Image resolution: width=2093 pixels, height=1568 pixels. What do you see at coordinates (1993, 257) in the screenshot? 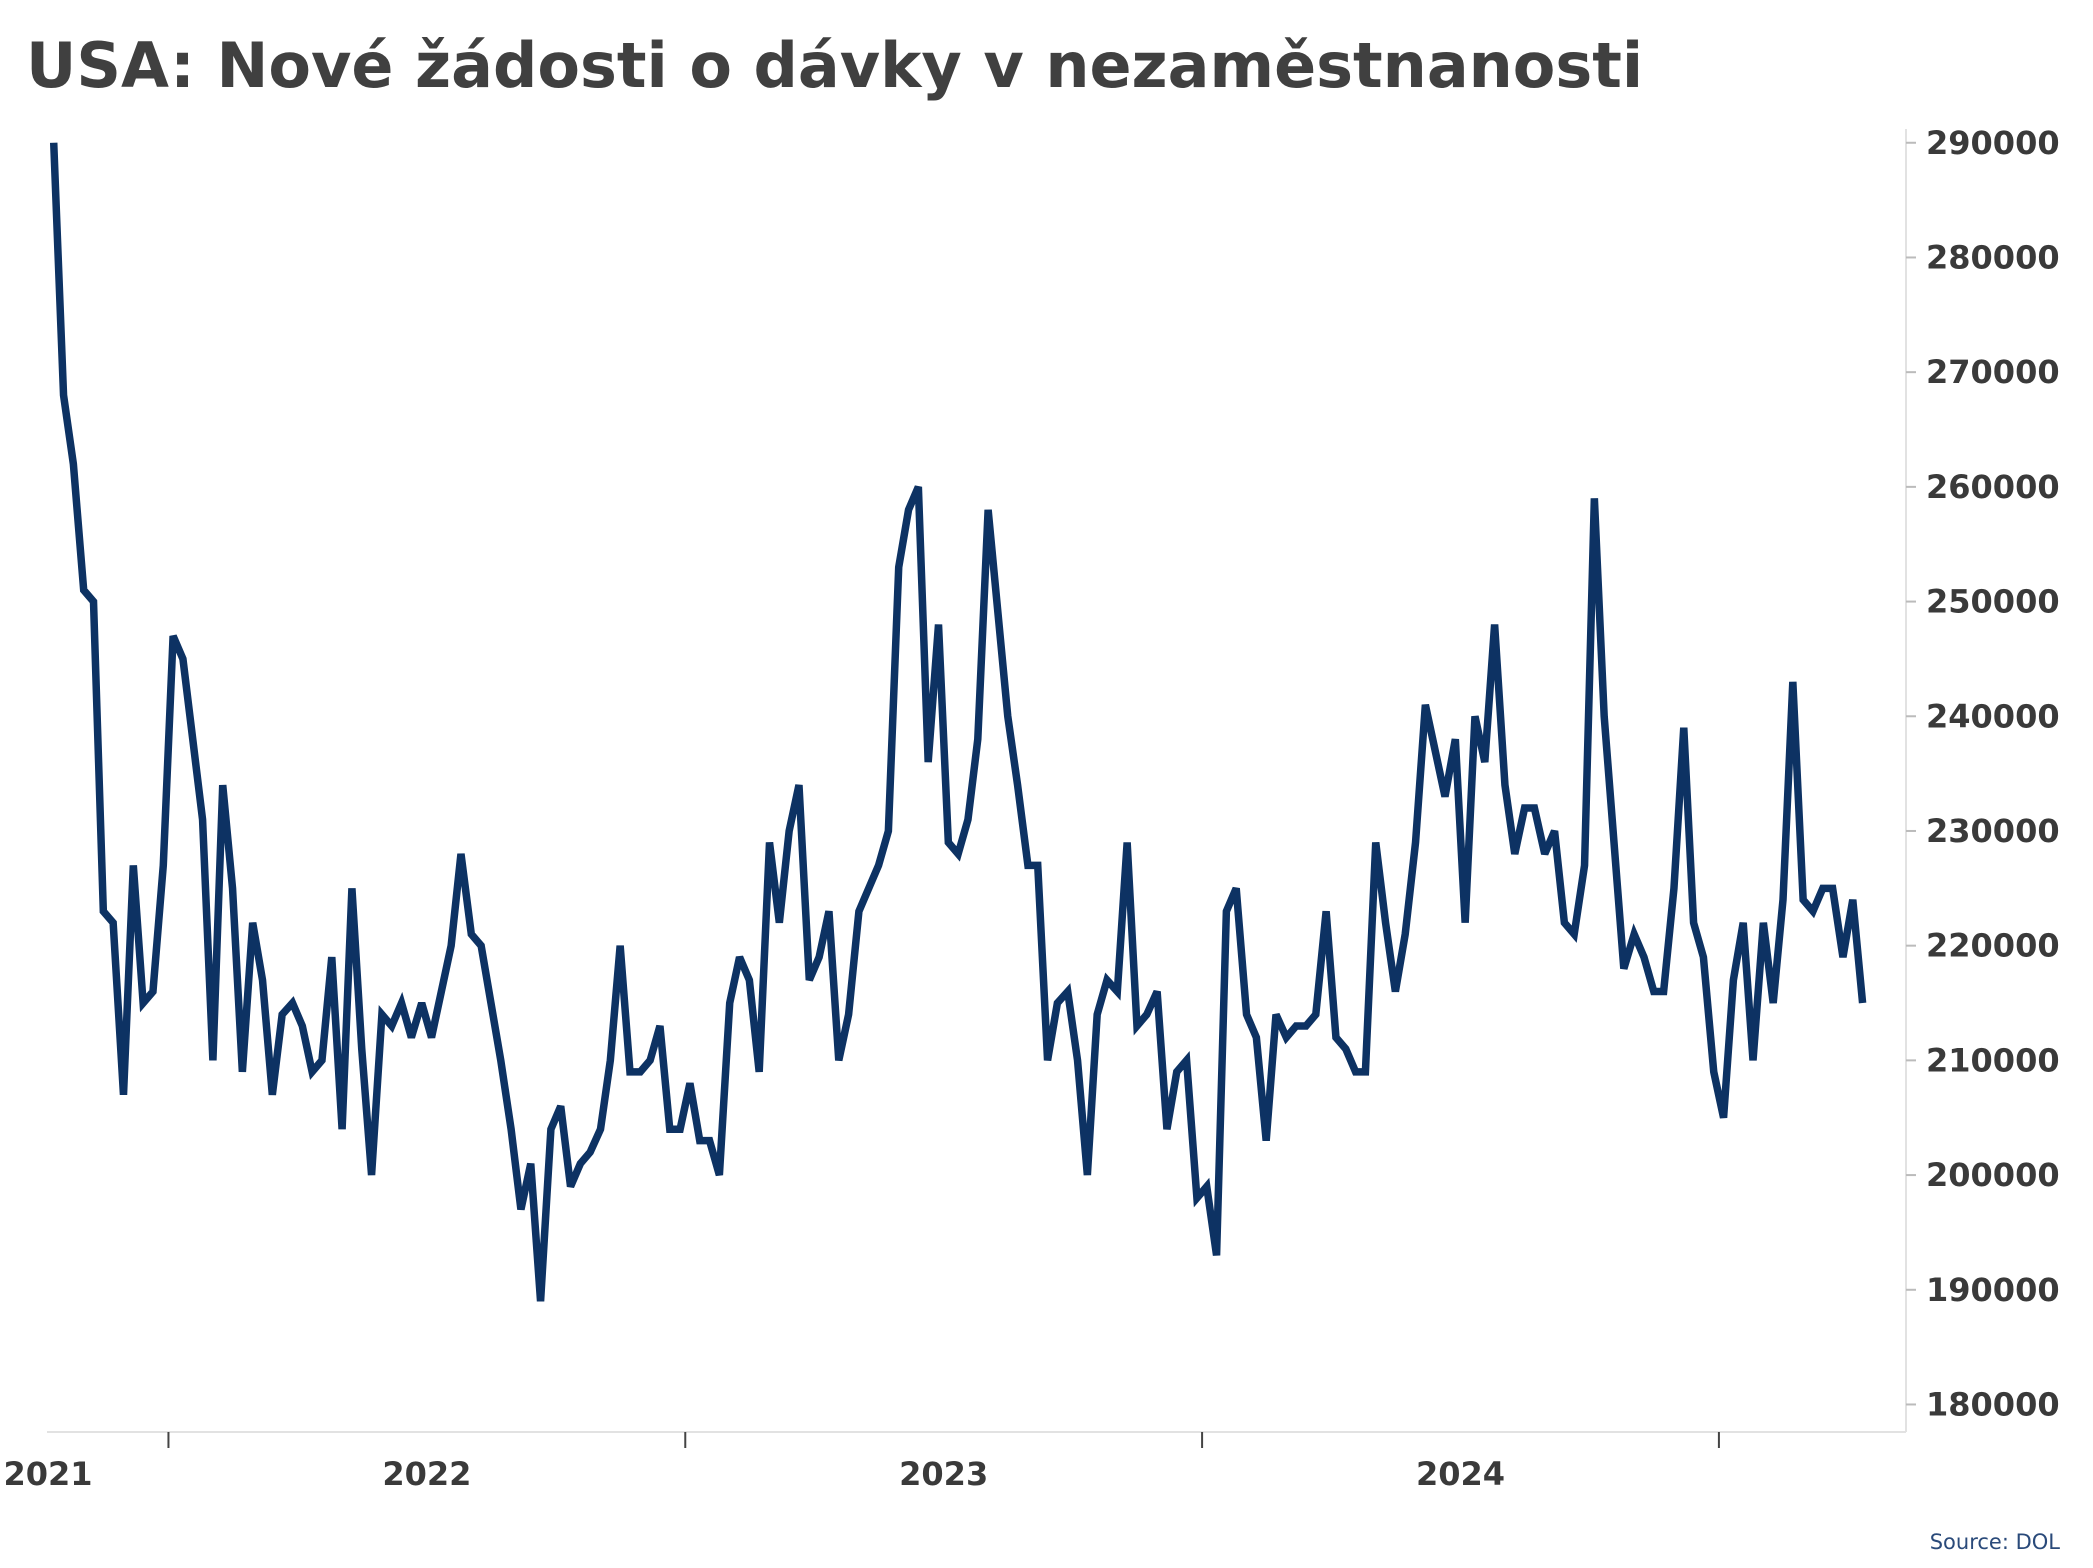
I see `y-tick-label: 280000` at bounding box center [1993, 257].